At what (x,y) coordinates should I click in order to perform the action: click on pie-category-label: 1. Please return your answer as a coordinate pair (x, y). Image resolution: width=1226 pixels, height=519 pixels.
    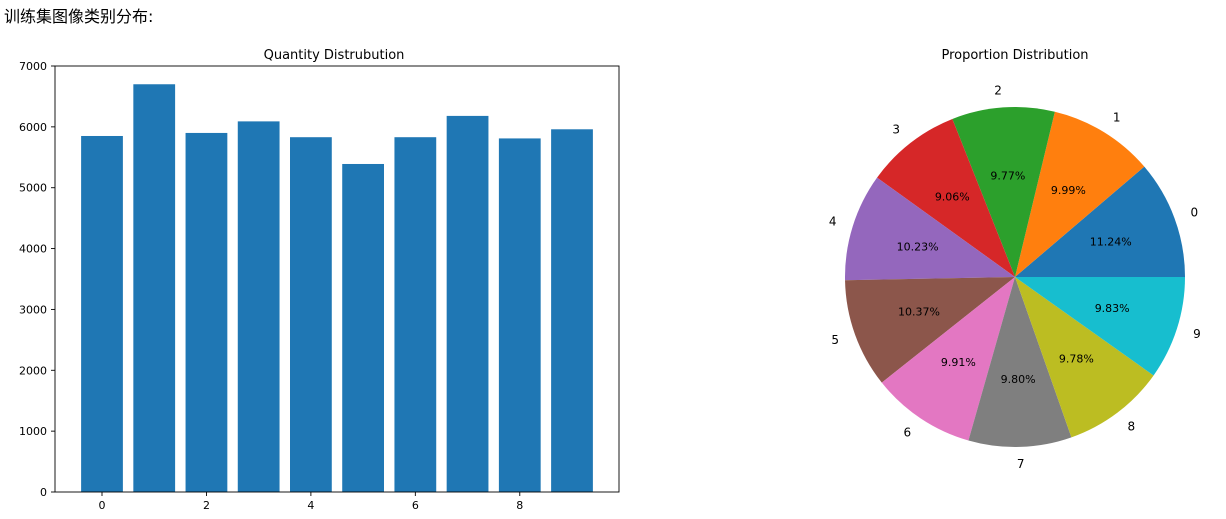
    Looking at the image, I should click on (1117, 118).